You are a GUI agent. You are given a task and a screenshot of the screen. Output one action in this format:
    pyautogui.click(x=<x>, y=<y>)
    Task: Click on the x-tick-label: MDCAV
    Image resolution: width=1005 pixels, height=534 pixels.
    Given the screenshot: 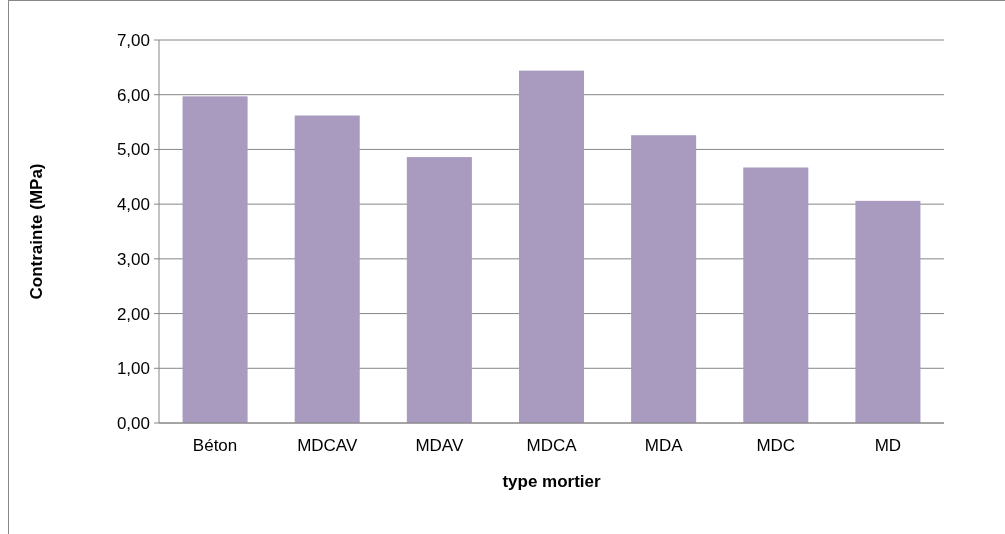 What is the action you would take?
    pyautogui.click(x=327, y=445)
    